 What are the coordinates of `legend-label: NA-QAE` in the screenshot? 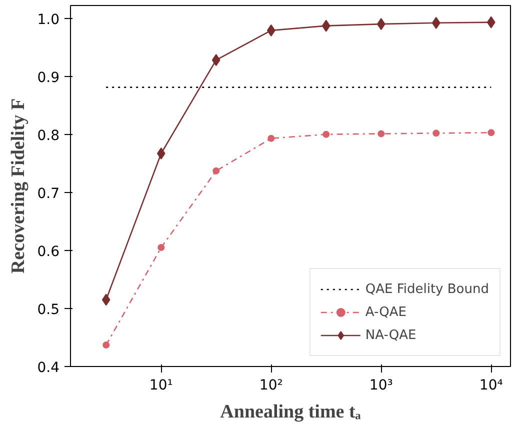 It's located at (390, 335).